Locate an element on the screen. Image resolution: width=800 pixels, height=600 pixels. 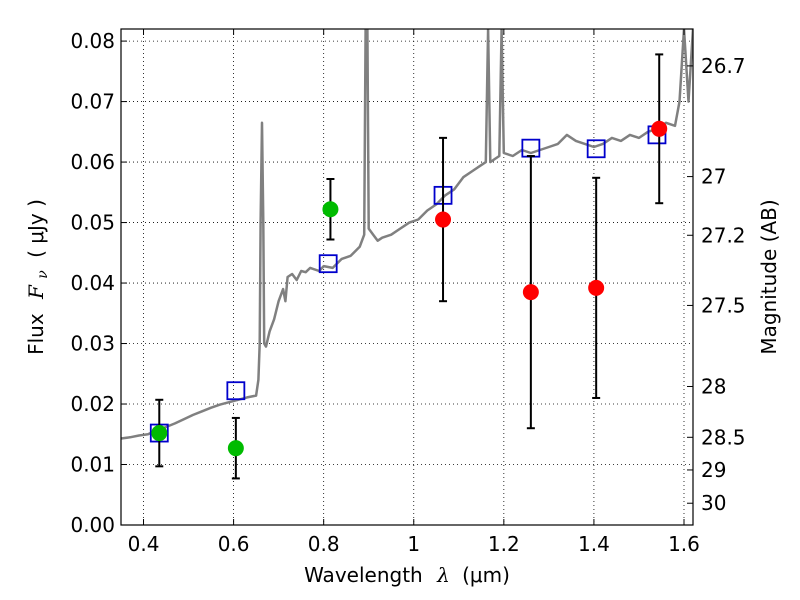
mag-tick-label: 28.5 is located at coordinates (723, 437).